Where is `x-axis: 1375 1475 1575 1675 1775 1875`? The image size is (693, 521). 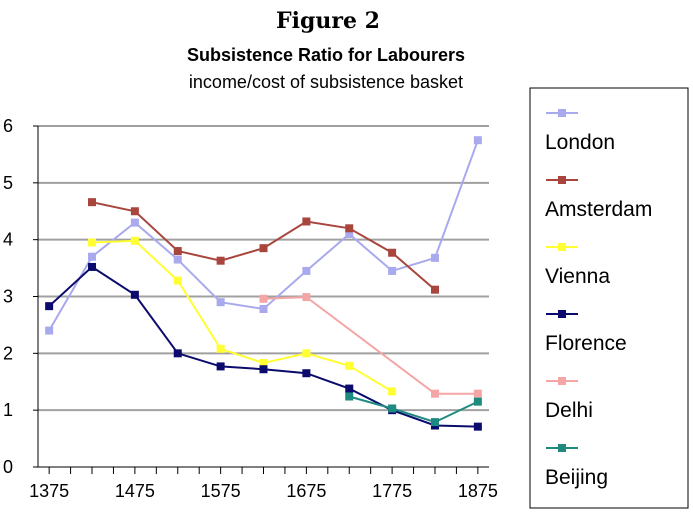 x-axis: 1375 1475 1575 1675 1775 1875 is located at coordinates (263, 484).